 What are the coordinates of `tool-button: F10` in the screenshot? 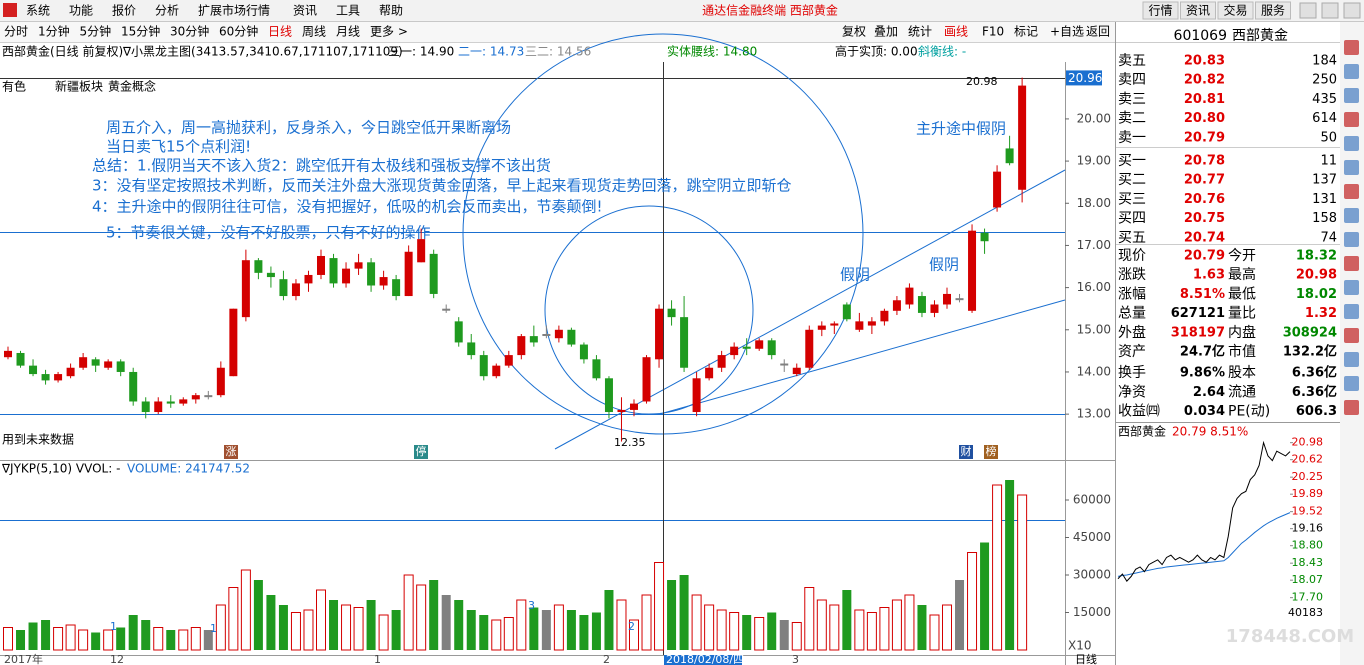 It's located at (993, 32).